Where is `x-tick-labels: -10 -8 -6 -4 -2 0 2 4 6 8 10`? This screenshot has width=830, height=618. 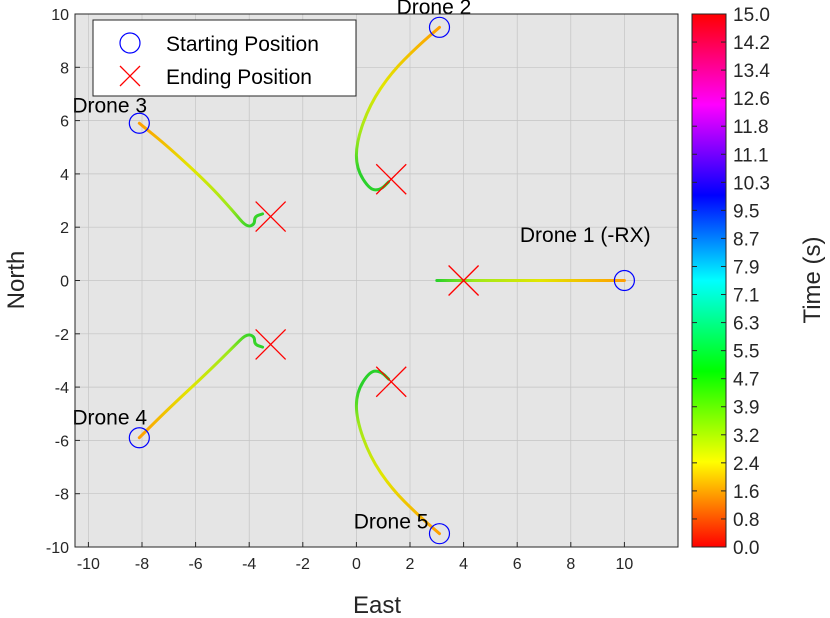
x-tick-labels: -10 -8 -6 -4 -2 0 2 4 6 8 10 is located at coordinates (355, 564).